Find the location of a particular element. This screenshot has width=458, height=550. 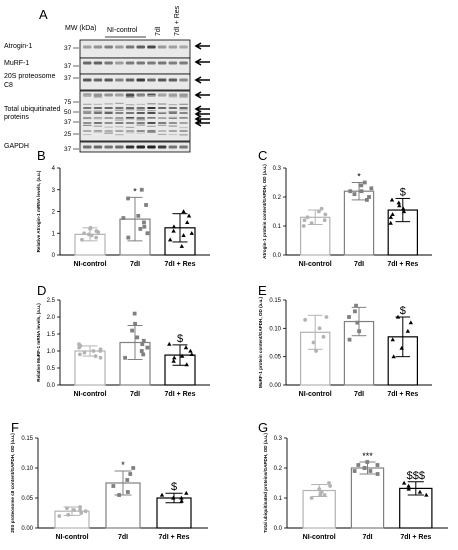

y-axis-label: Relative Atrogin-1 mRNA levels, (a.u.) is located at coordinates (38, 211).